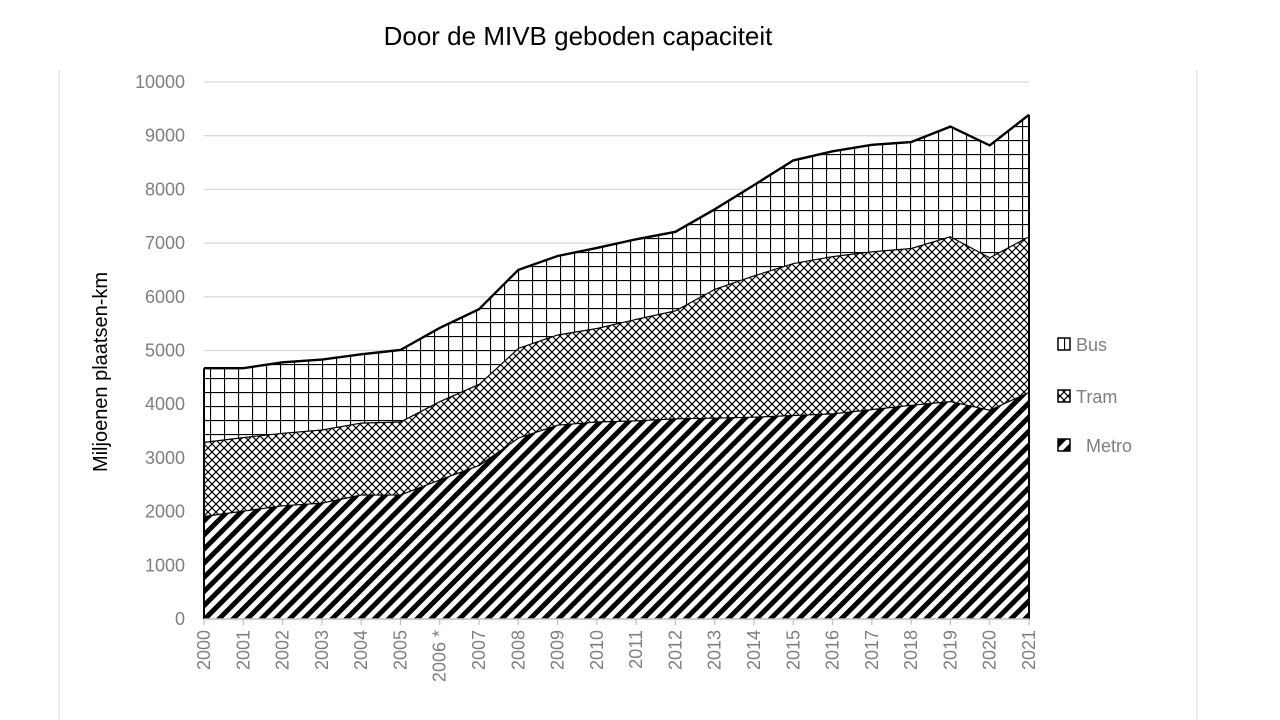 This screenshot has width=1280, height=720. What do you see at coordinates (990, 650) in the screenshot?
I see `x-tick-label-20: 2020` at bounding box center [990, 650].